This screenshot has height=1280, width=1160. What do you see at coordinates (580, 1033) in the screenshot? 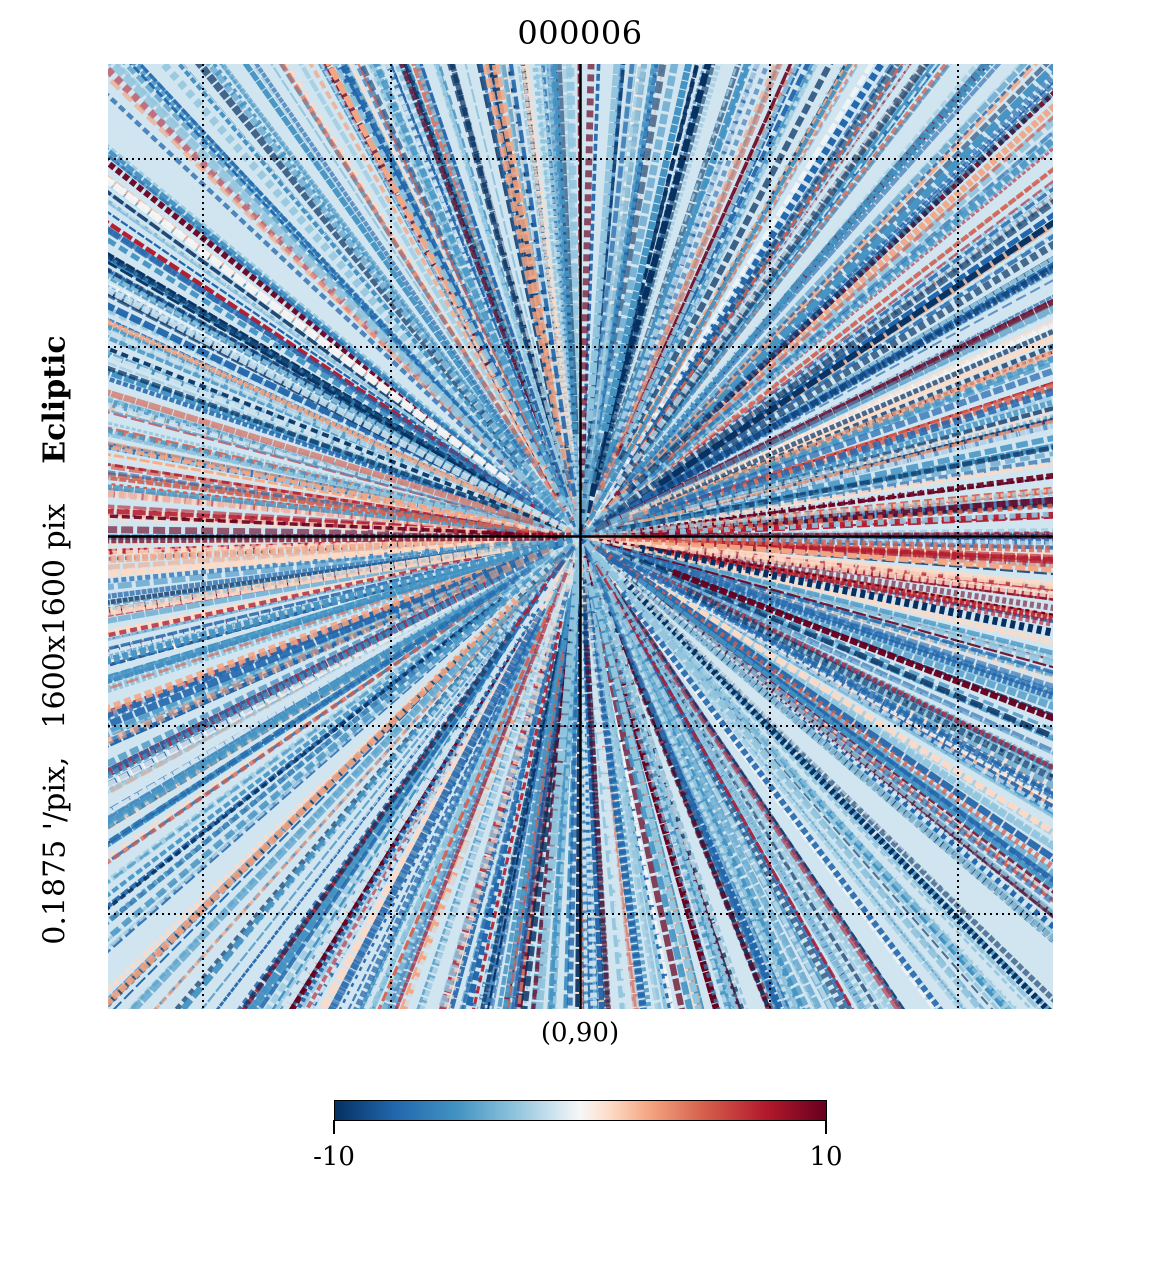
I see `center-coordinate: (0,90)` at bounding box center [580, 1033].